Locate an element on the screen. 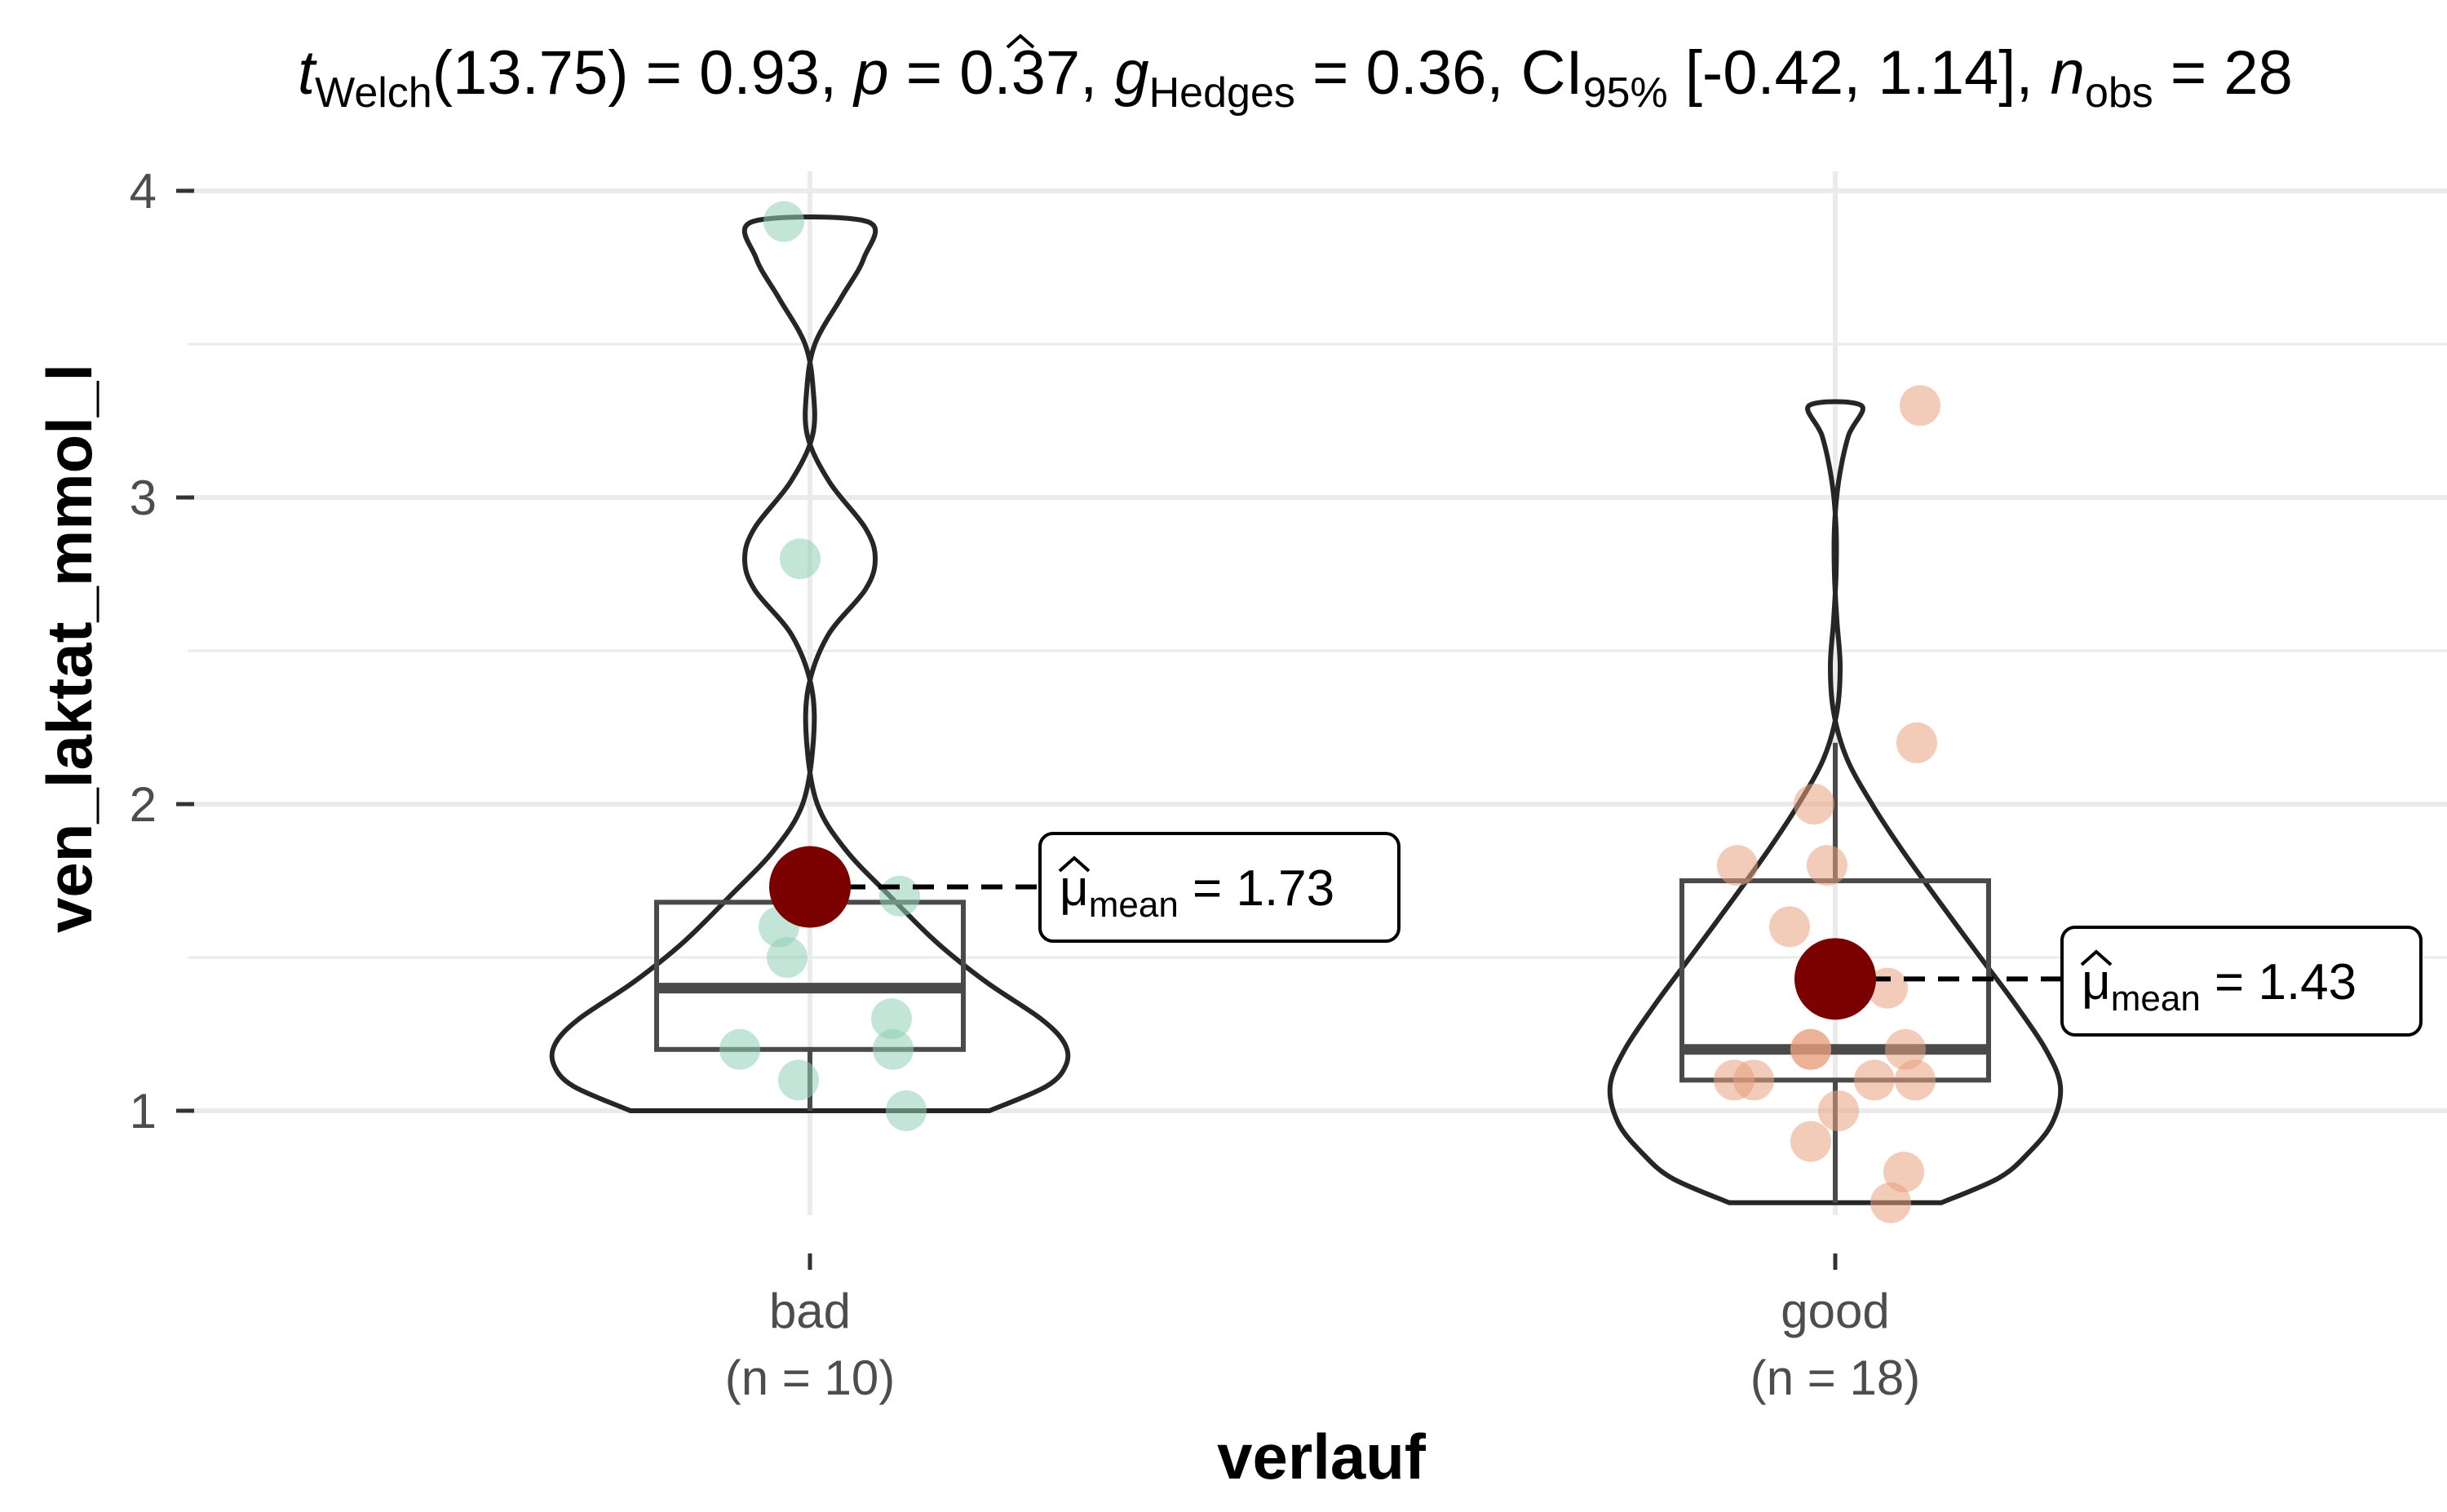 The width and height of the screenshot is (2447, 1512). mean-label: μmean = 1.73 is located at coordinates (1197, 892).